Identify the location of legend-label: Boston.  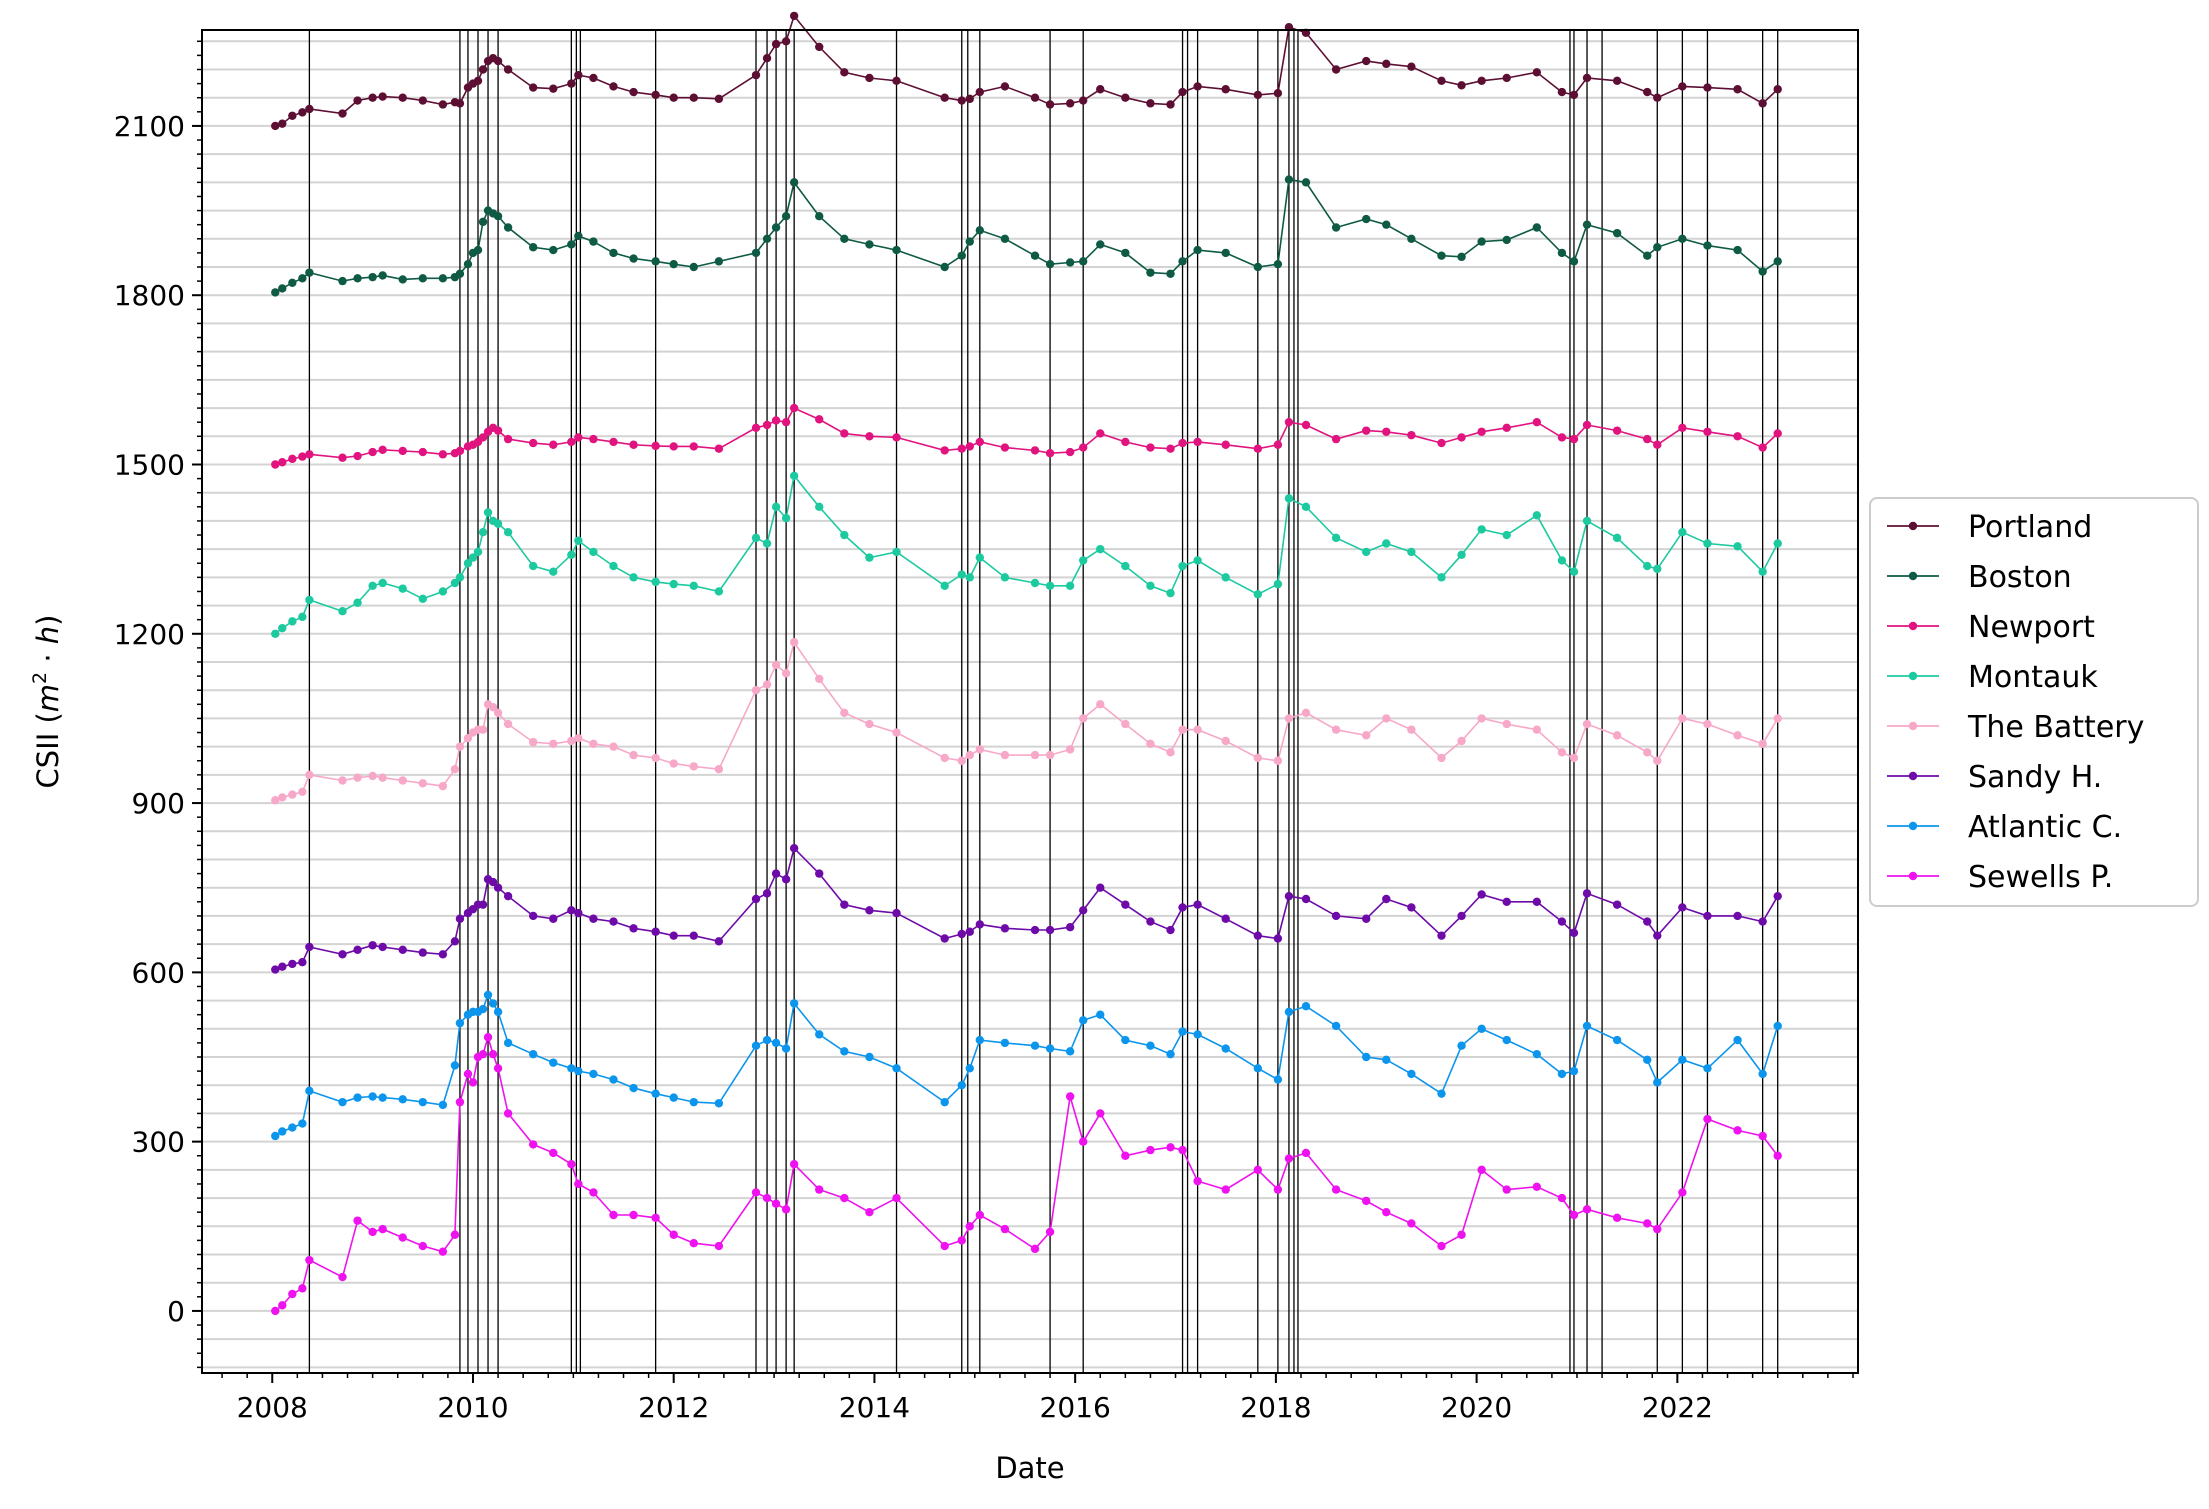
(2020, 577).